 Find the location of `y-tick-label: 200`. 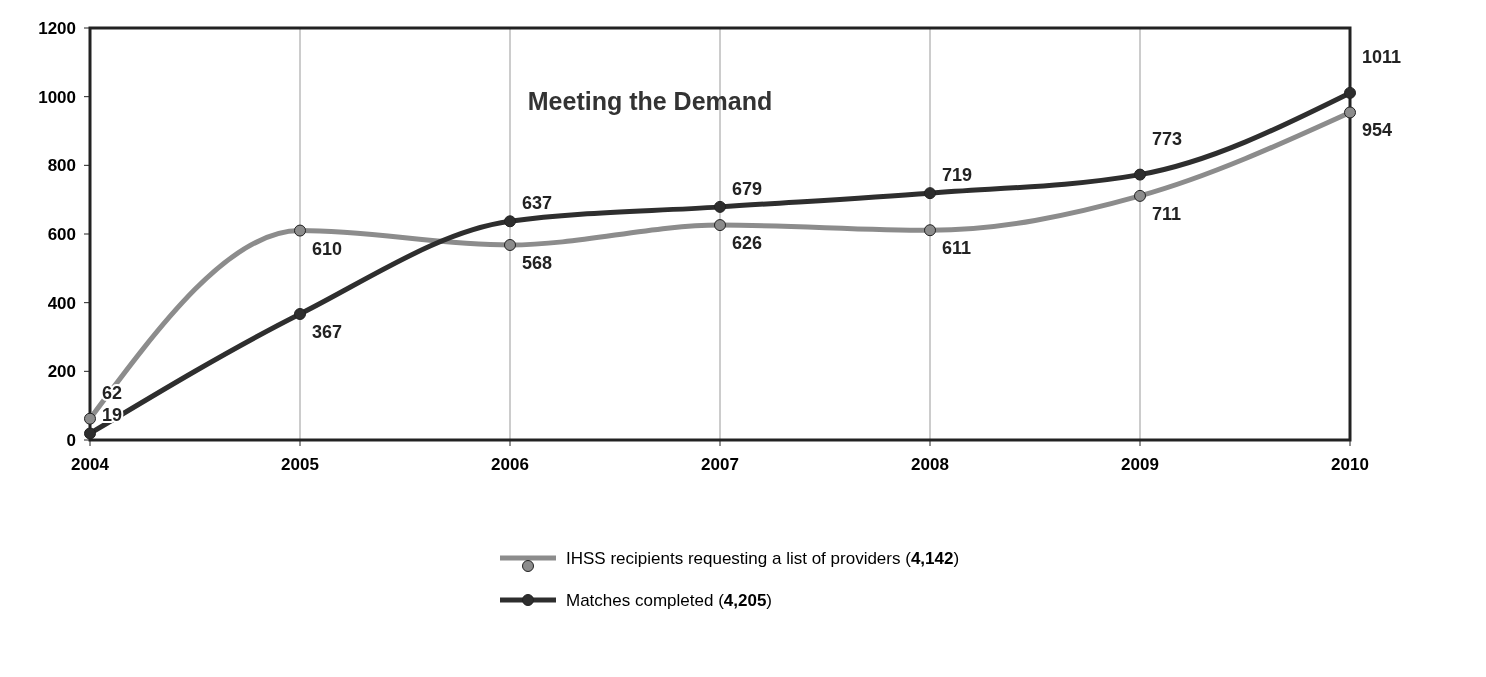

y-tick-label: 200 is located at coordinates (61, 372).